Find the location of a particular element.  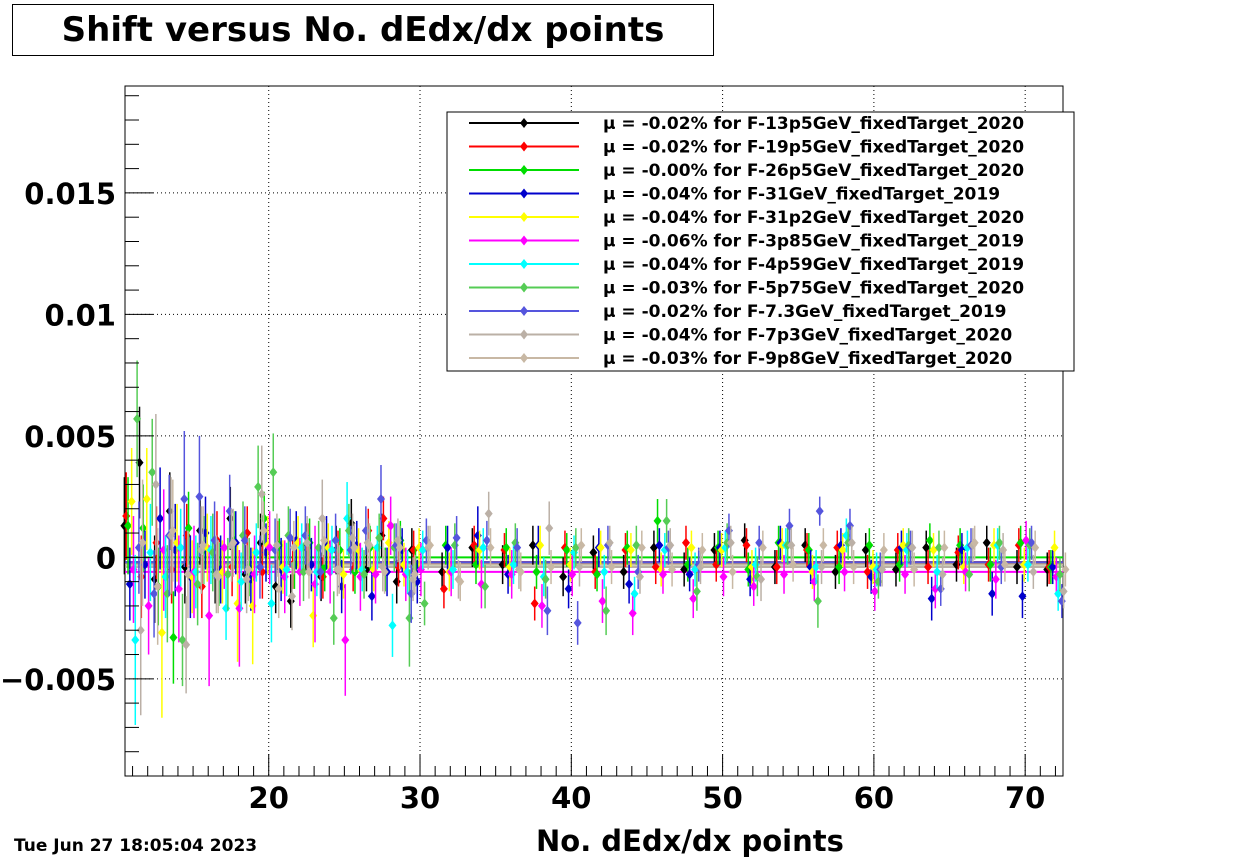

x-tick-label: 40 is located at coordinates (571, 798).